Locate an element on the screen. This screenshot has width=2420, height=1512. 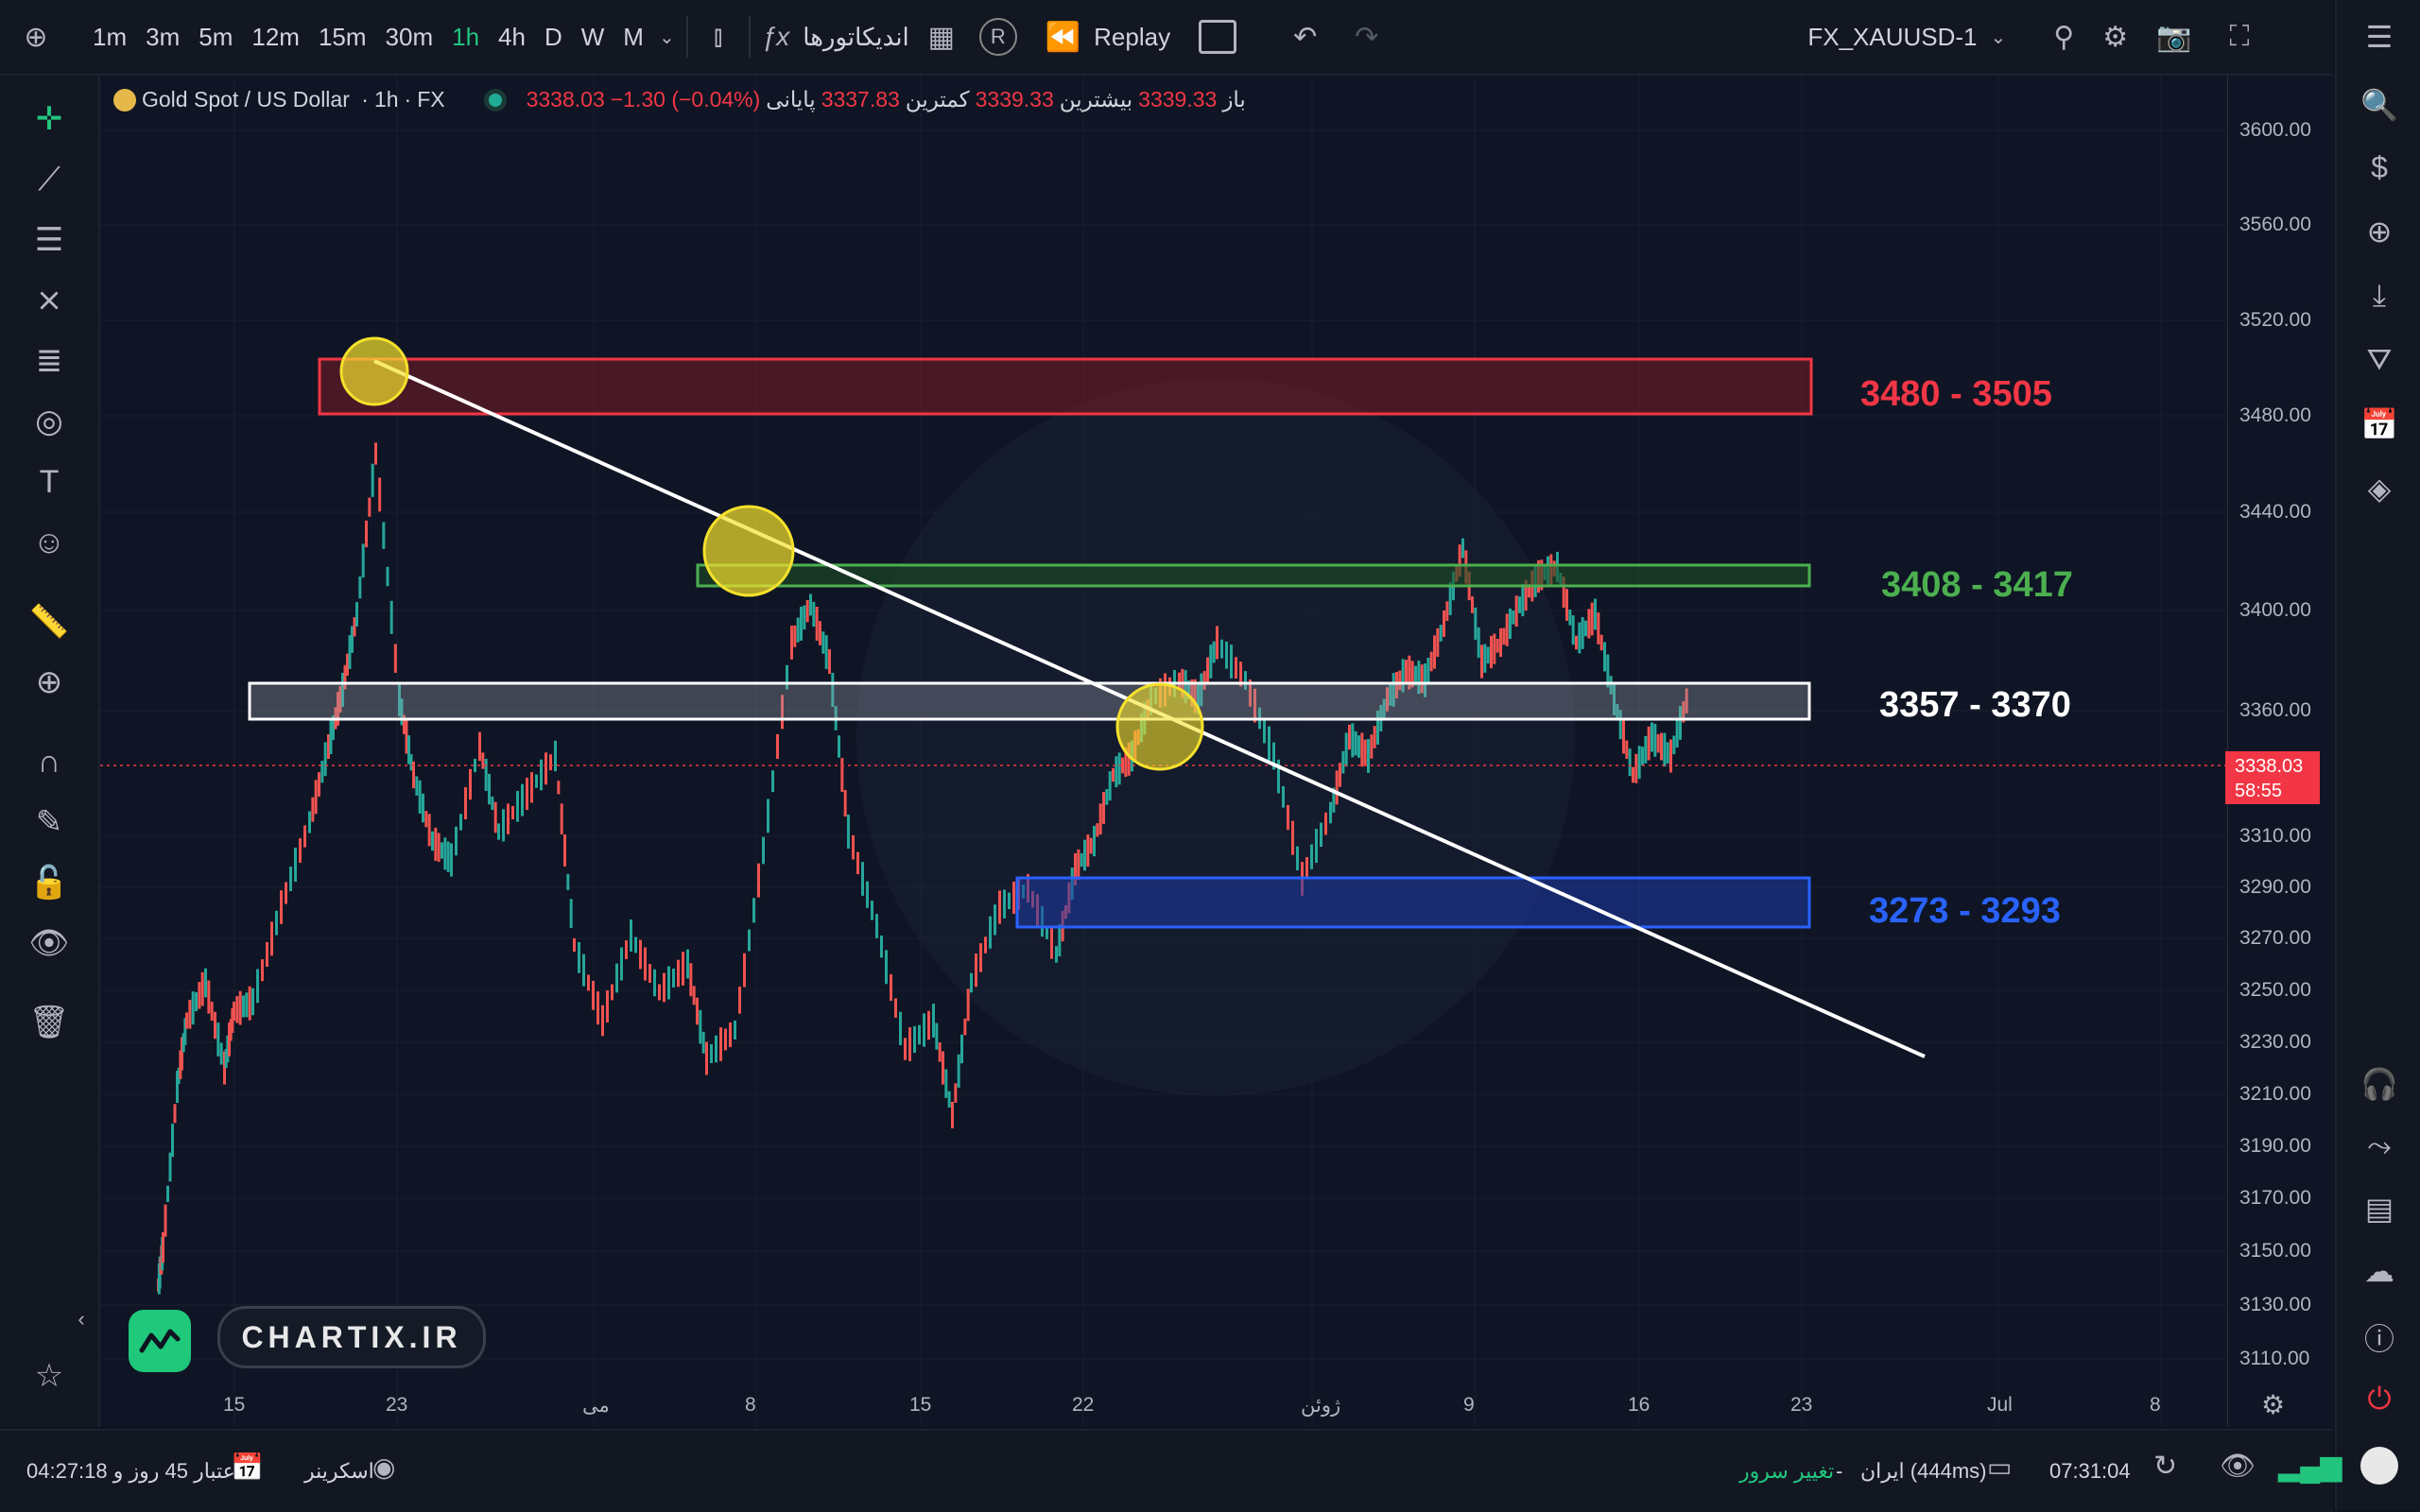
crosshair-icon: ✛ is located at coordinates (49, 119).